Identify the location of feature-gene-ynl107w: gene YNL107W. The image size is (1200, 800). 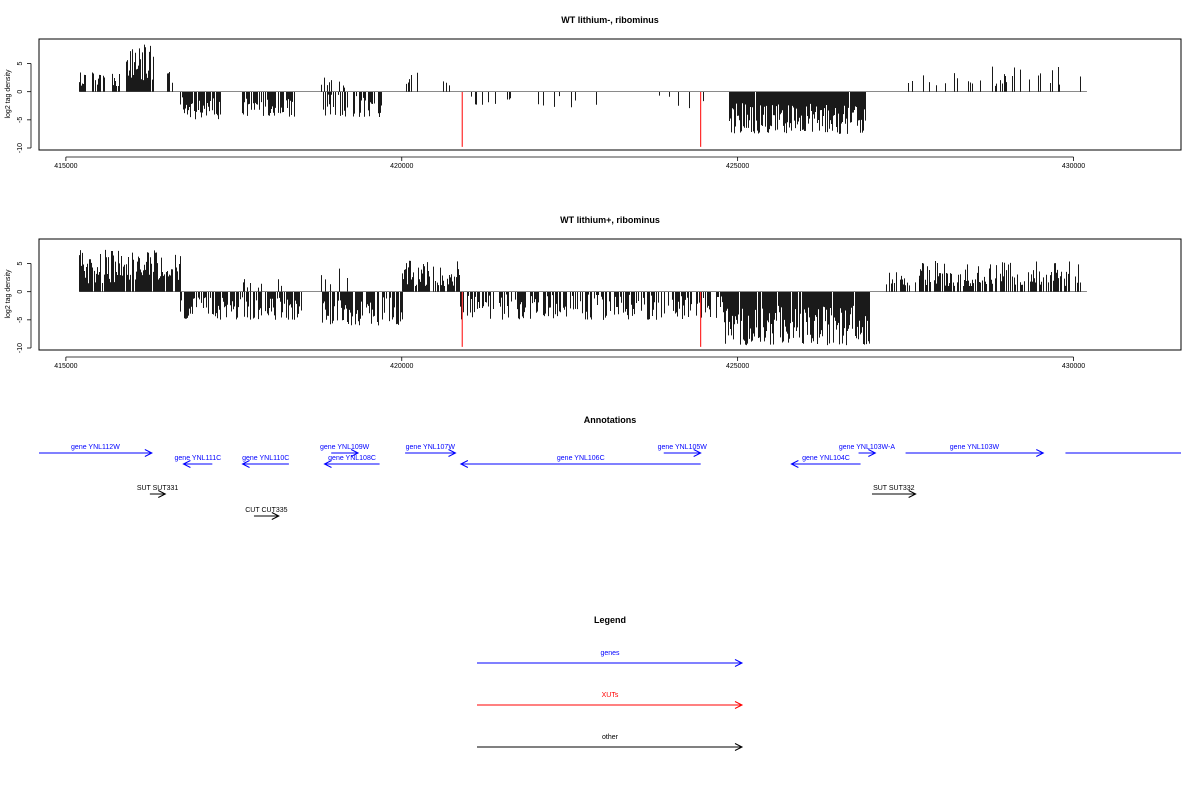
(431, 450).